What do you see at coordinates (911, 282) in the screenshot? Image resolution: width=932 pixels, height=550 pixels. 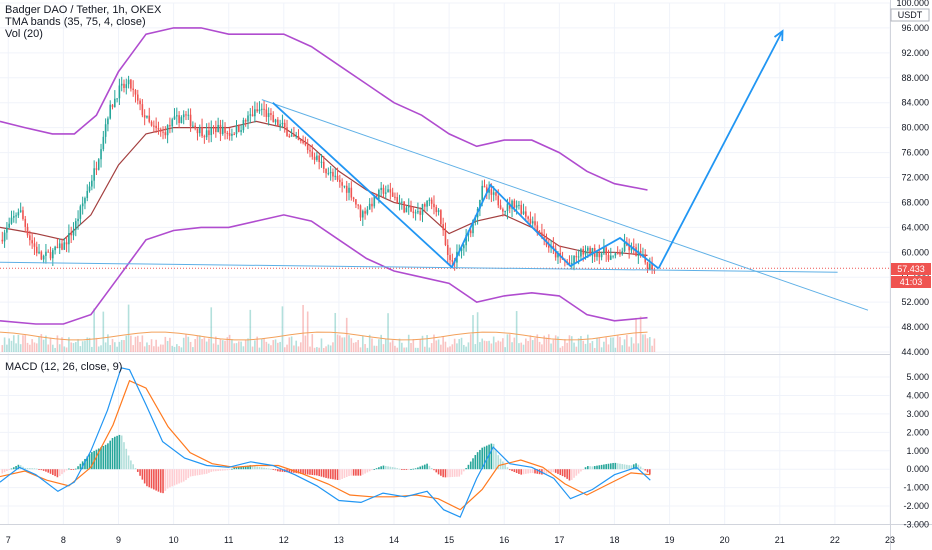 I see `countdown-tag` at bounding box center [911, 282].